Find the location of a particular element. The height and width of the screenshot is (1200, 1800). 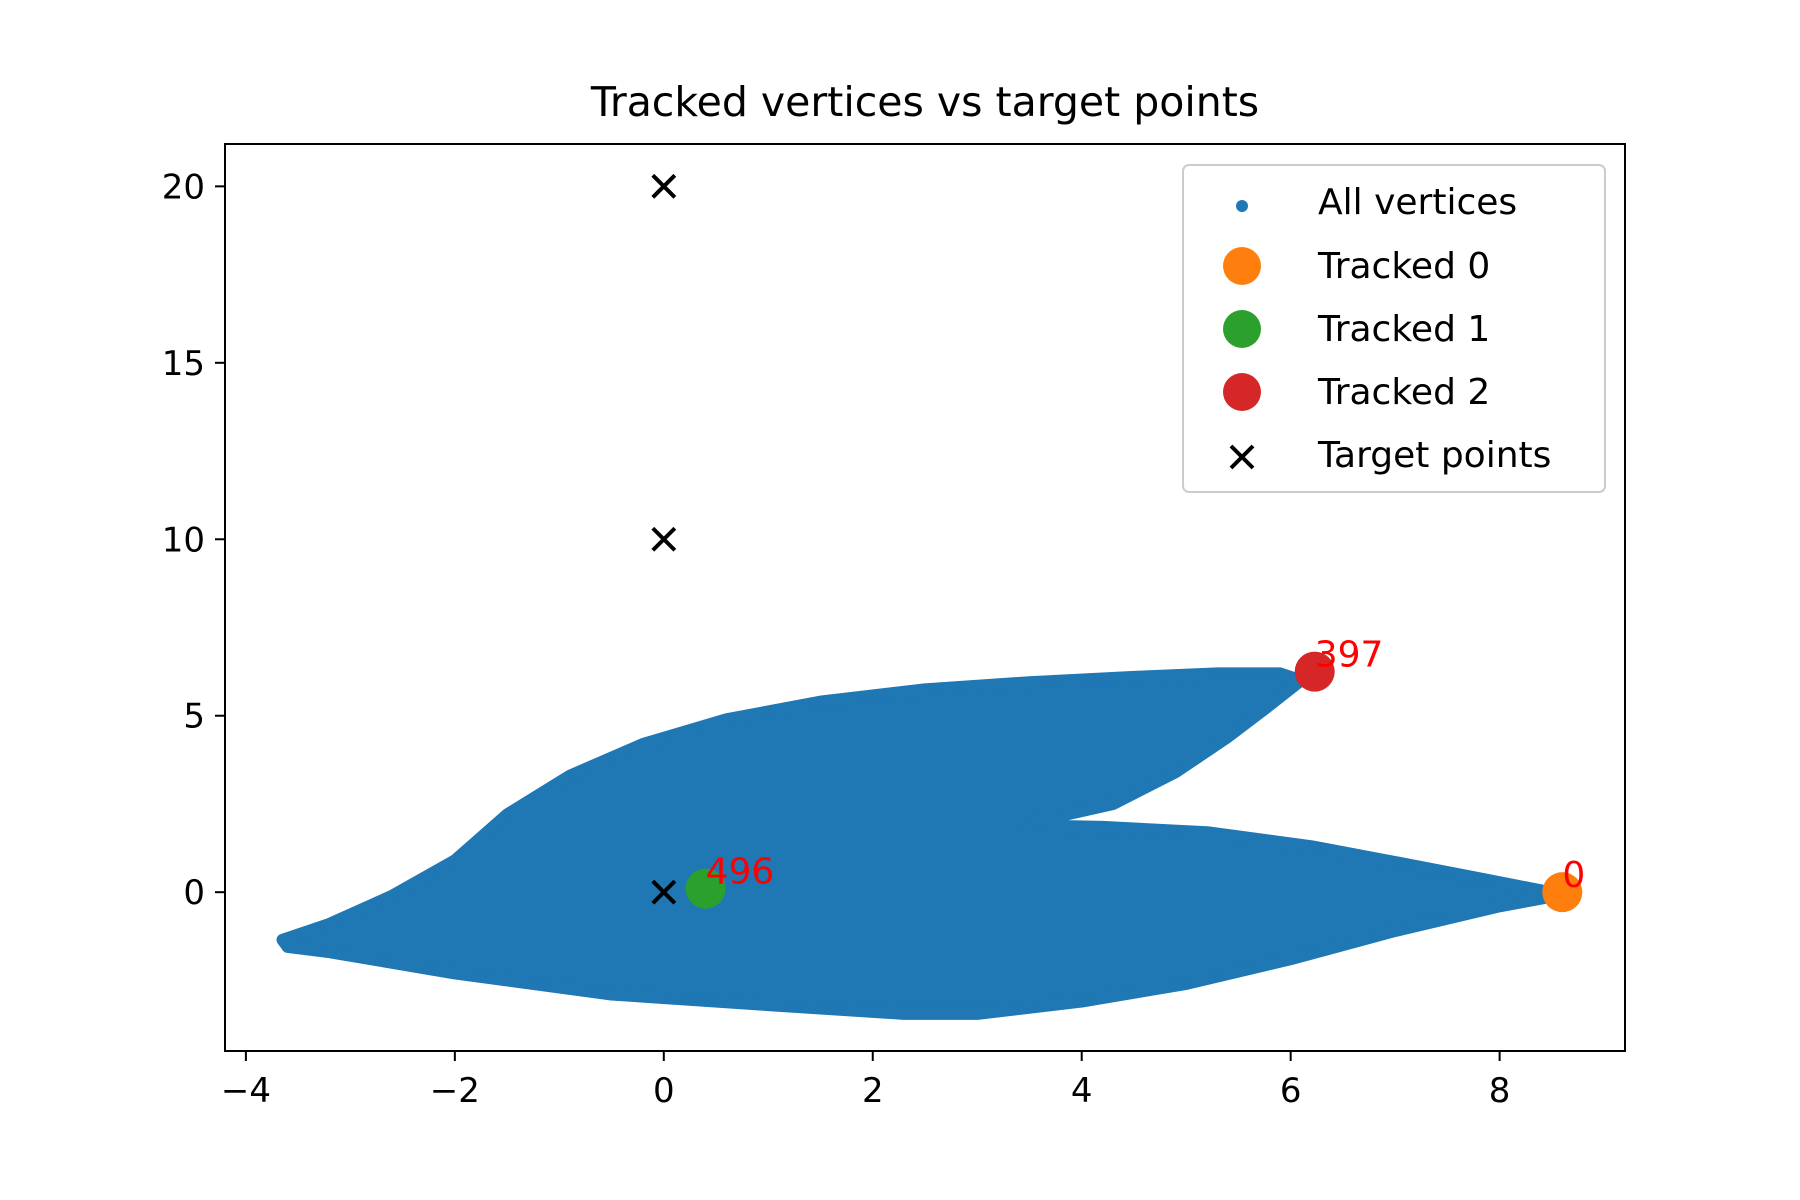

legend-marker-target-points is located at coordinates (1242, 457).